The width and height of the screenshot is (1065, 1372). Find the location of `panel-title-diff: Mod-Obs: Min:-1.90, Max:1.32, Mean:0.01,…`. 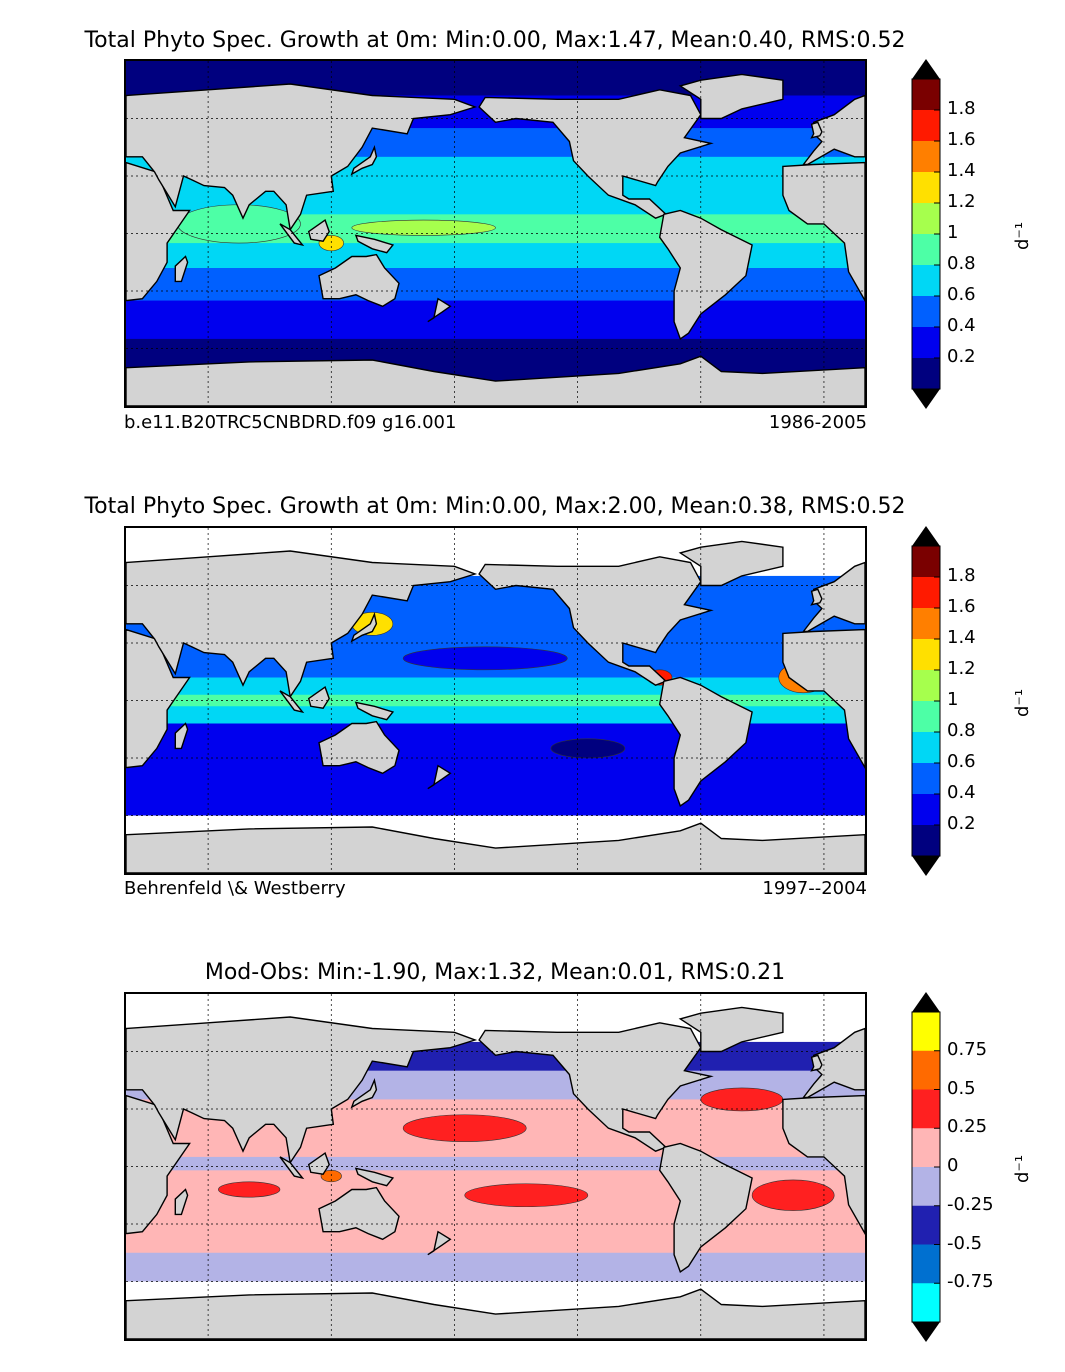

panel-title-diff: Mod-Obs: Min:-1.90, Max:1.32, Mean:0.01,… is located at coordinates (495, 972).